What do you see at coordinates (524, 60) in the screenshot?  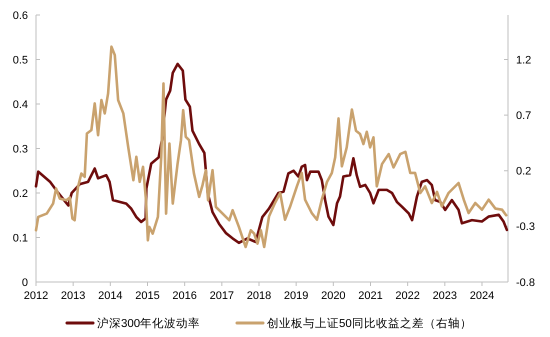 I see `y2-tick-label: 1.2` at bounding box center [524, 60].